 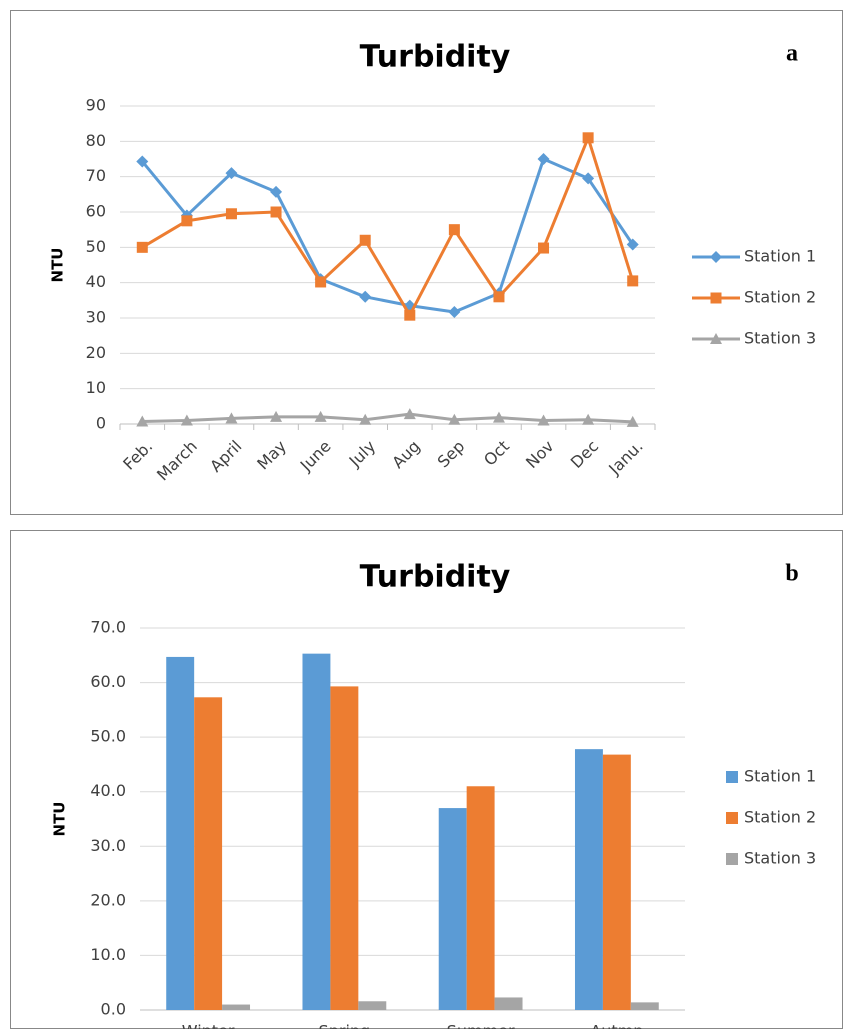 I want to click on y-tick-label: 40.0, so click(x=108, y=790).